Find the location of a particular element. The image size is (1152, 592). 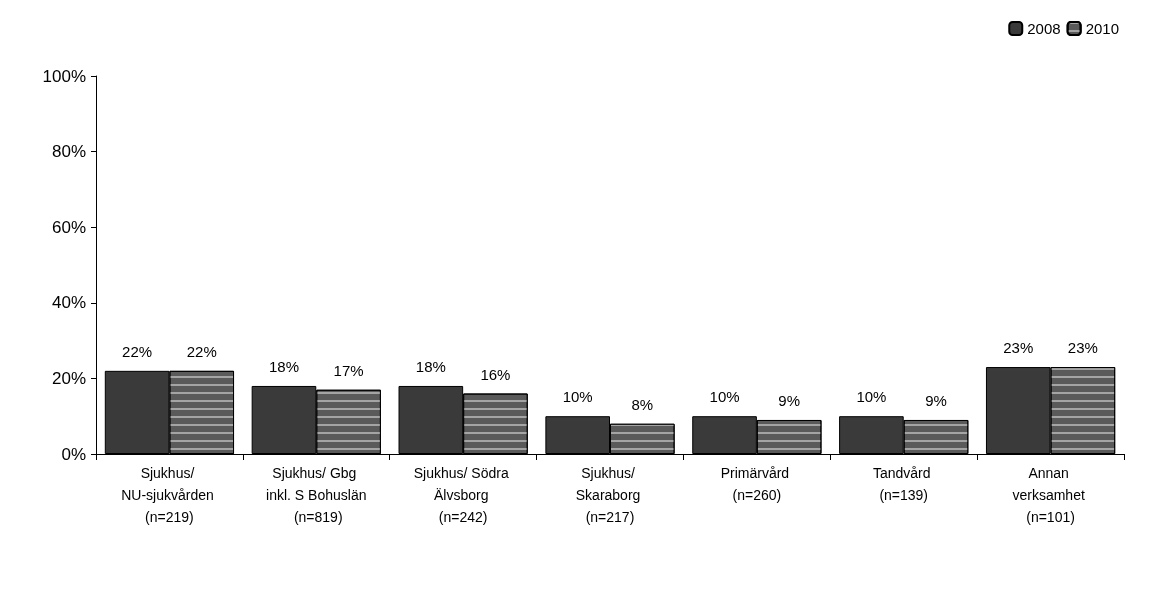

x-tick-label: Sjukhus/ Skaraborg (n=217) is located at coordinates (610, 495).